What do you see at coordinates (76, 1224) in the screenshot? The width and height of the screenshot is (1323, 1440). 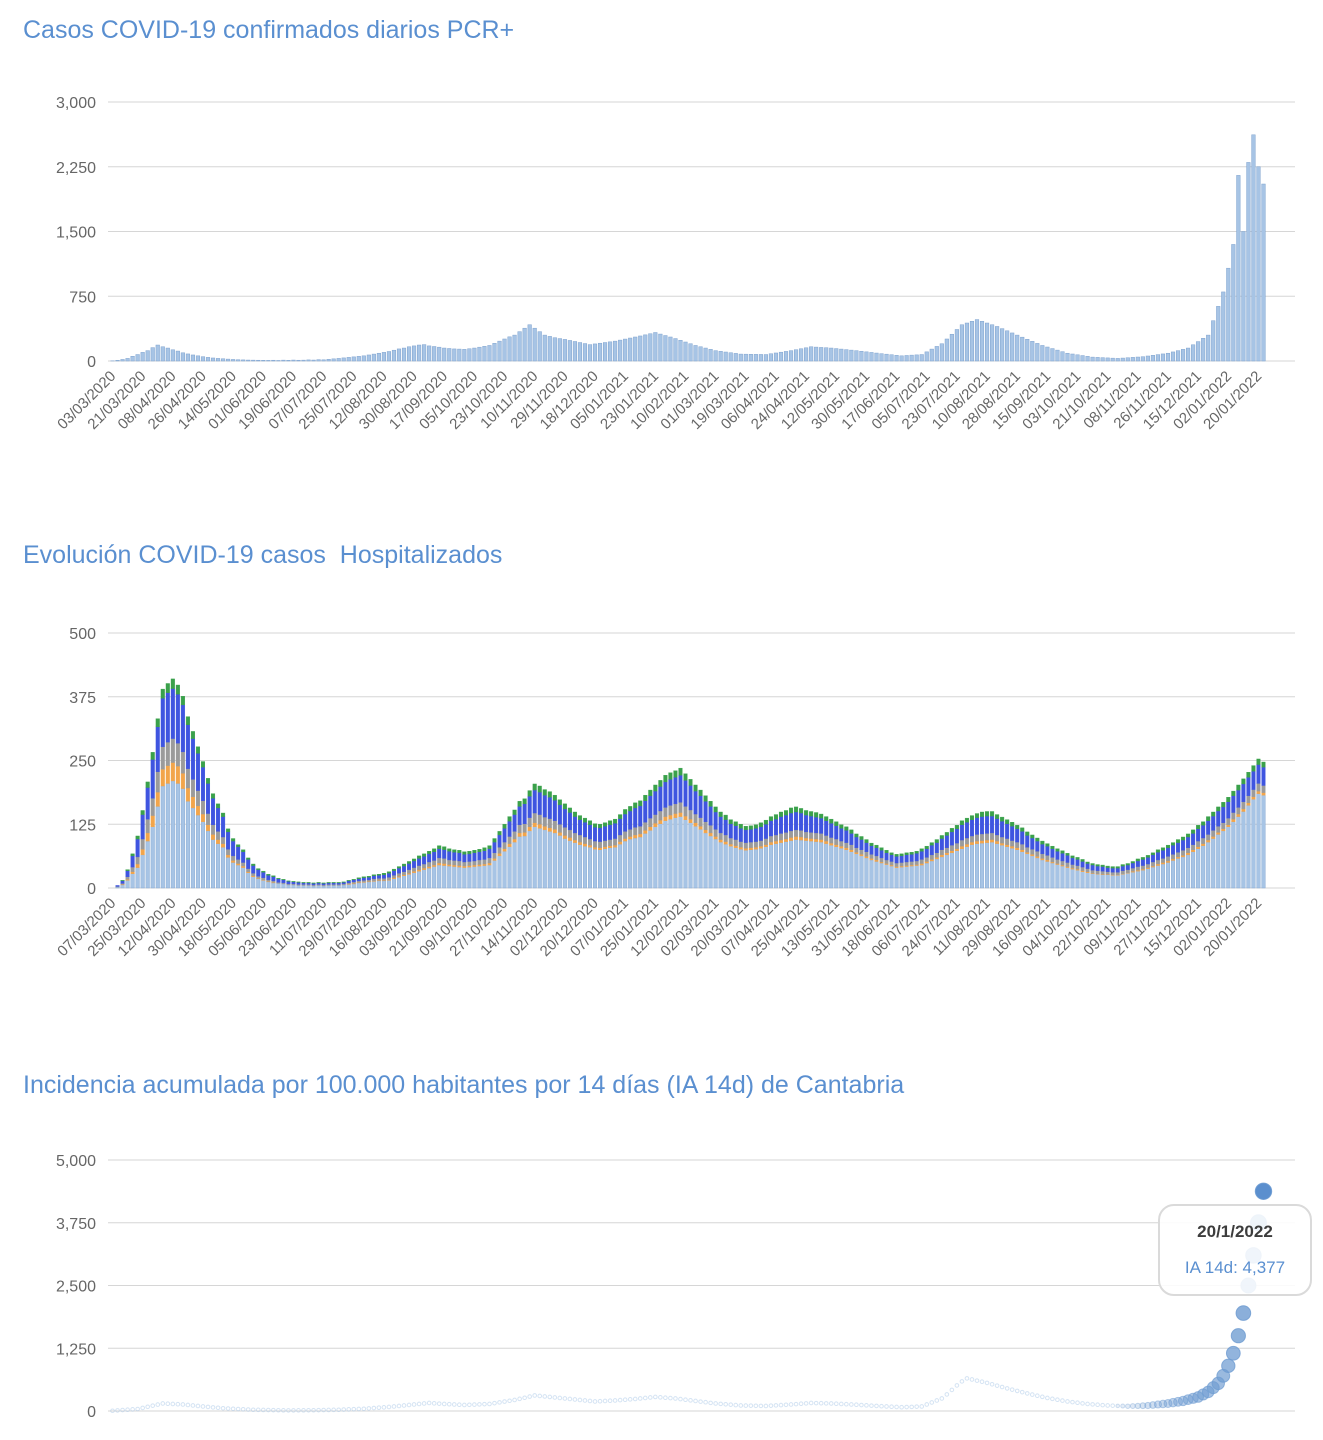 I see `svg-text: 3,750` at bounding box center [76, 1224].